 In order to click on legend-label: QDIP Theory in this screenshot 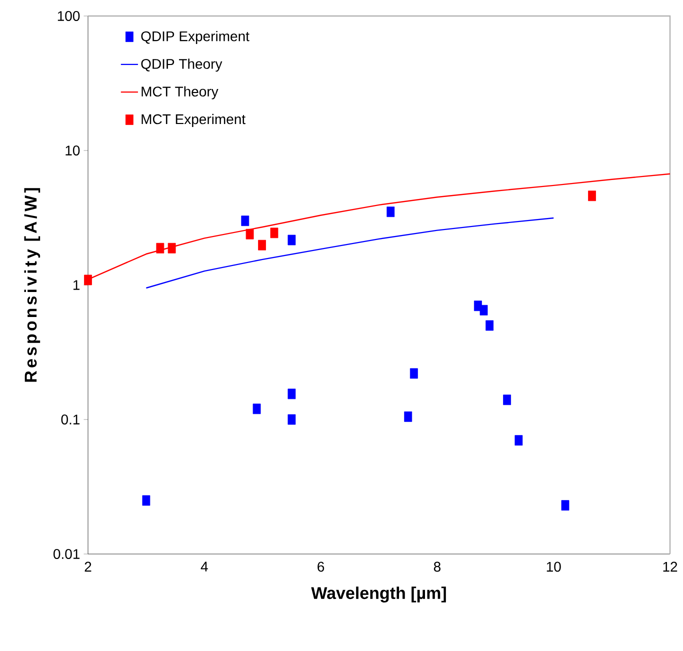, I will do `click(181, 65)`.